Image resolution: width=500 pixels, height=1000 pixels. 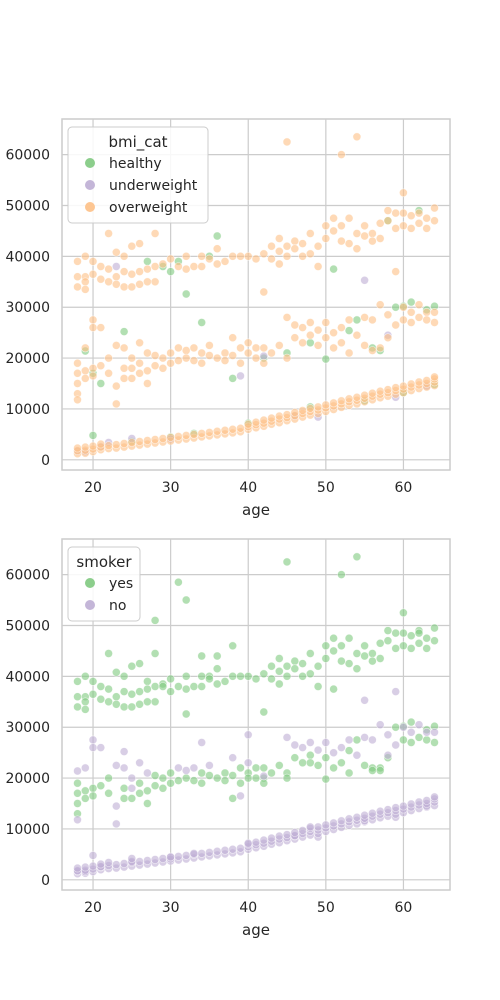 I want to click on y-tick-label: 20000, so click(x=27, y=359).